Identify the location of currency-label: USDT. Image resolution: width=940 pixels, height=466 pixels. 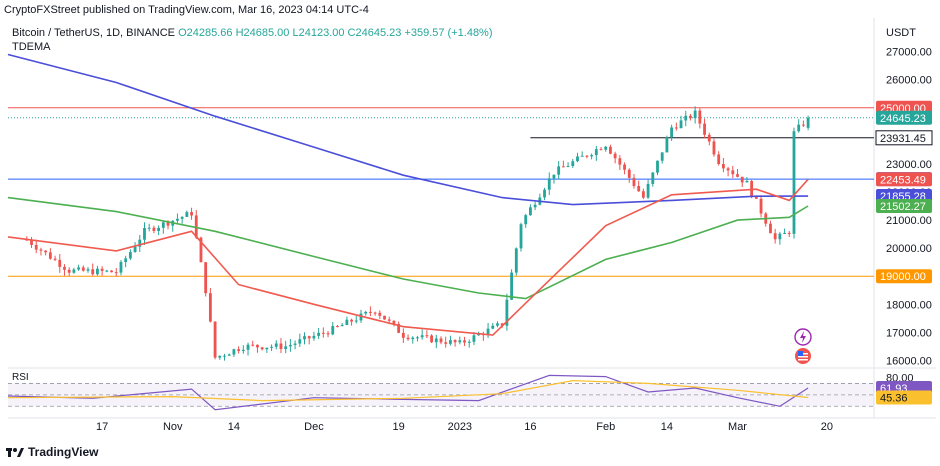
(901, 33).